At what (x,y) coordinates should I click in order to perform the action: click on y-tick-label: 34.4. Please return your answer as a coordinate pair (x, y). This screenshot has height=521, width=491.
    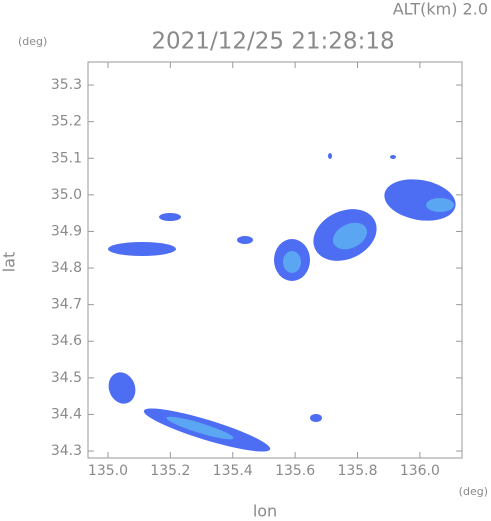
    Looking at the image, I should click on (66, 414).